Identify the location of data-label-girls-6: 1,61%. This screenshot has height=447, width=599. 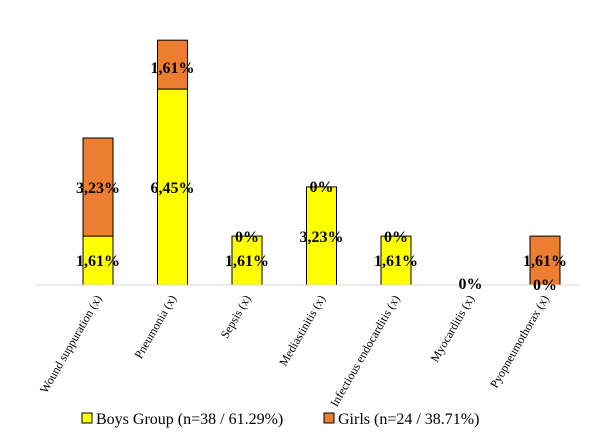
(545, 261).